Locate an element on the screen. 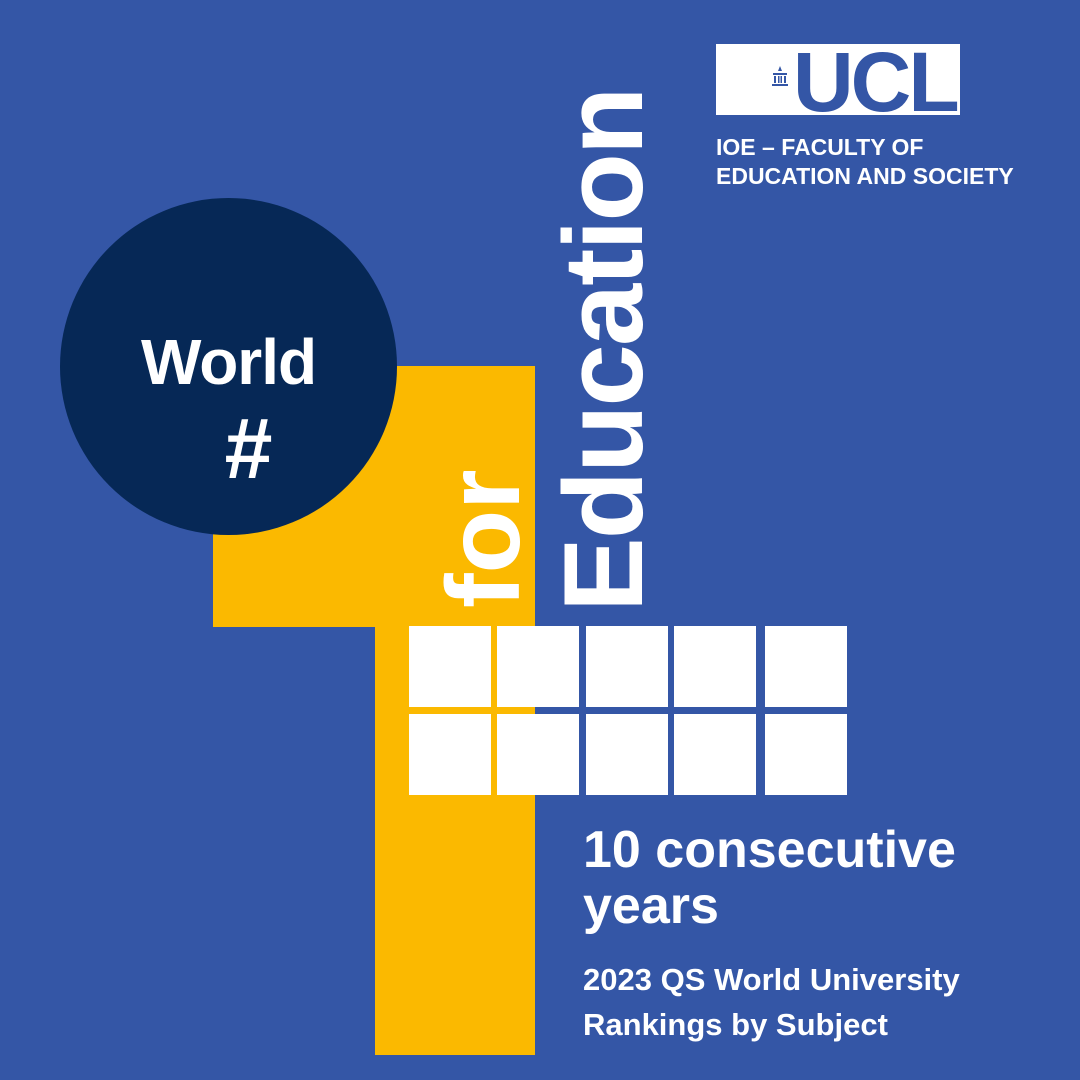 Image resolution: width=1080 pixels, height=1080 pixels. faculty-line-1: IOE – FACULTY OF is located at coordinates (820, 147).